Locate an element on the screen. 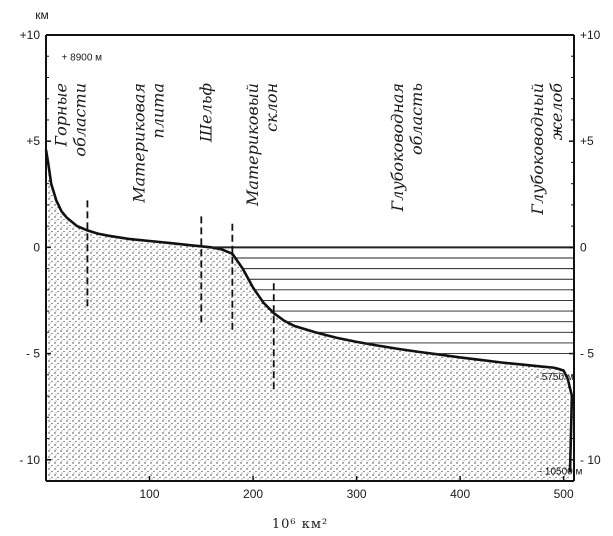 This screenshot has height=536, width=613. zone-label-word: Шельф is located at coordinates (206, 113).